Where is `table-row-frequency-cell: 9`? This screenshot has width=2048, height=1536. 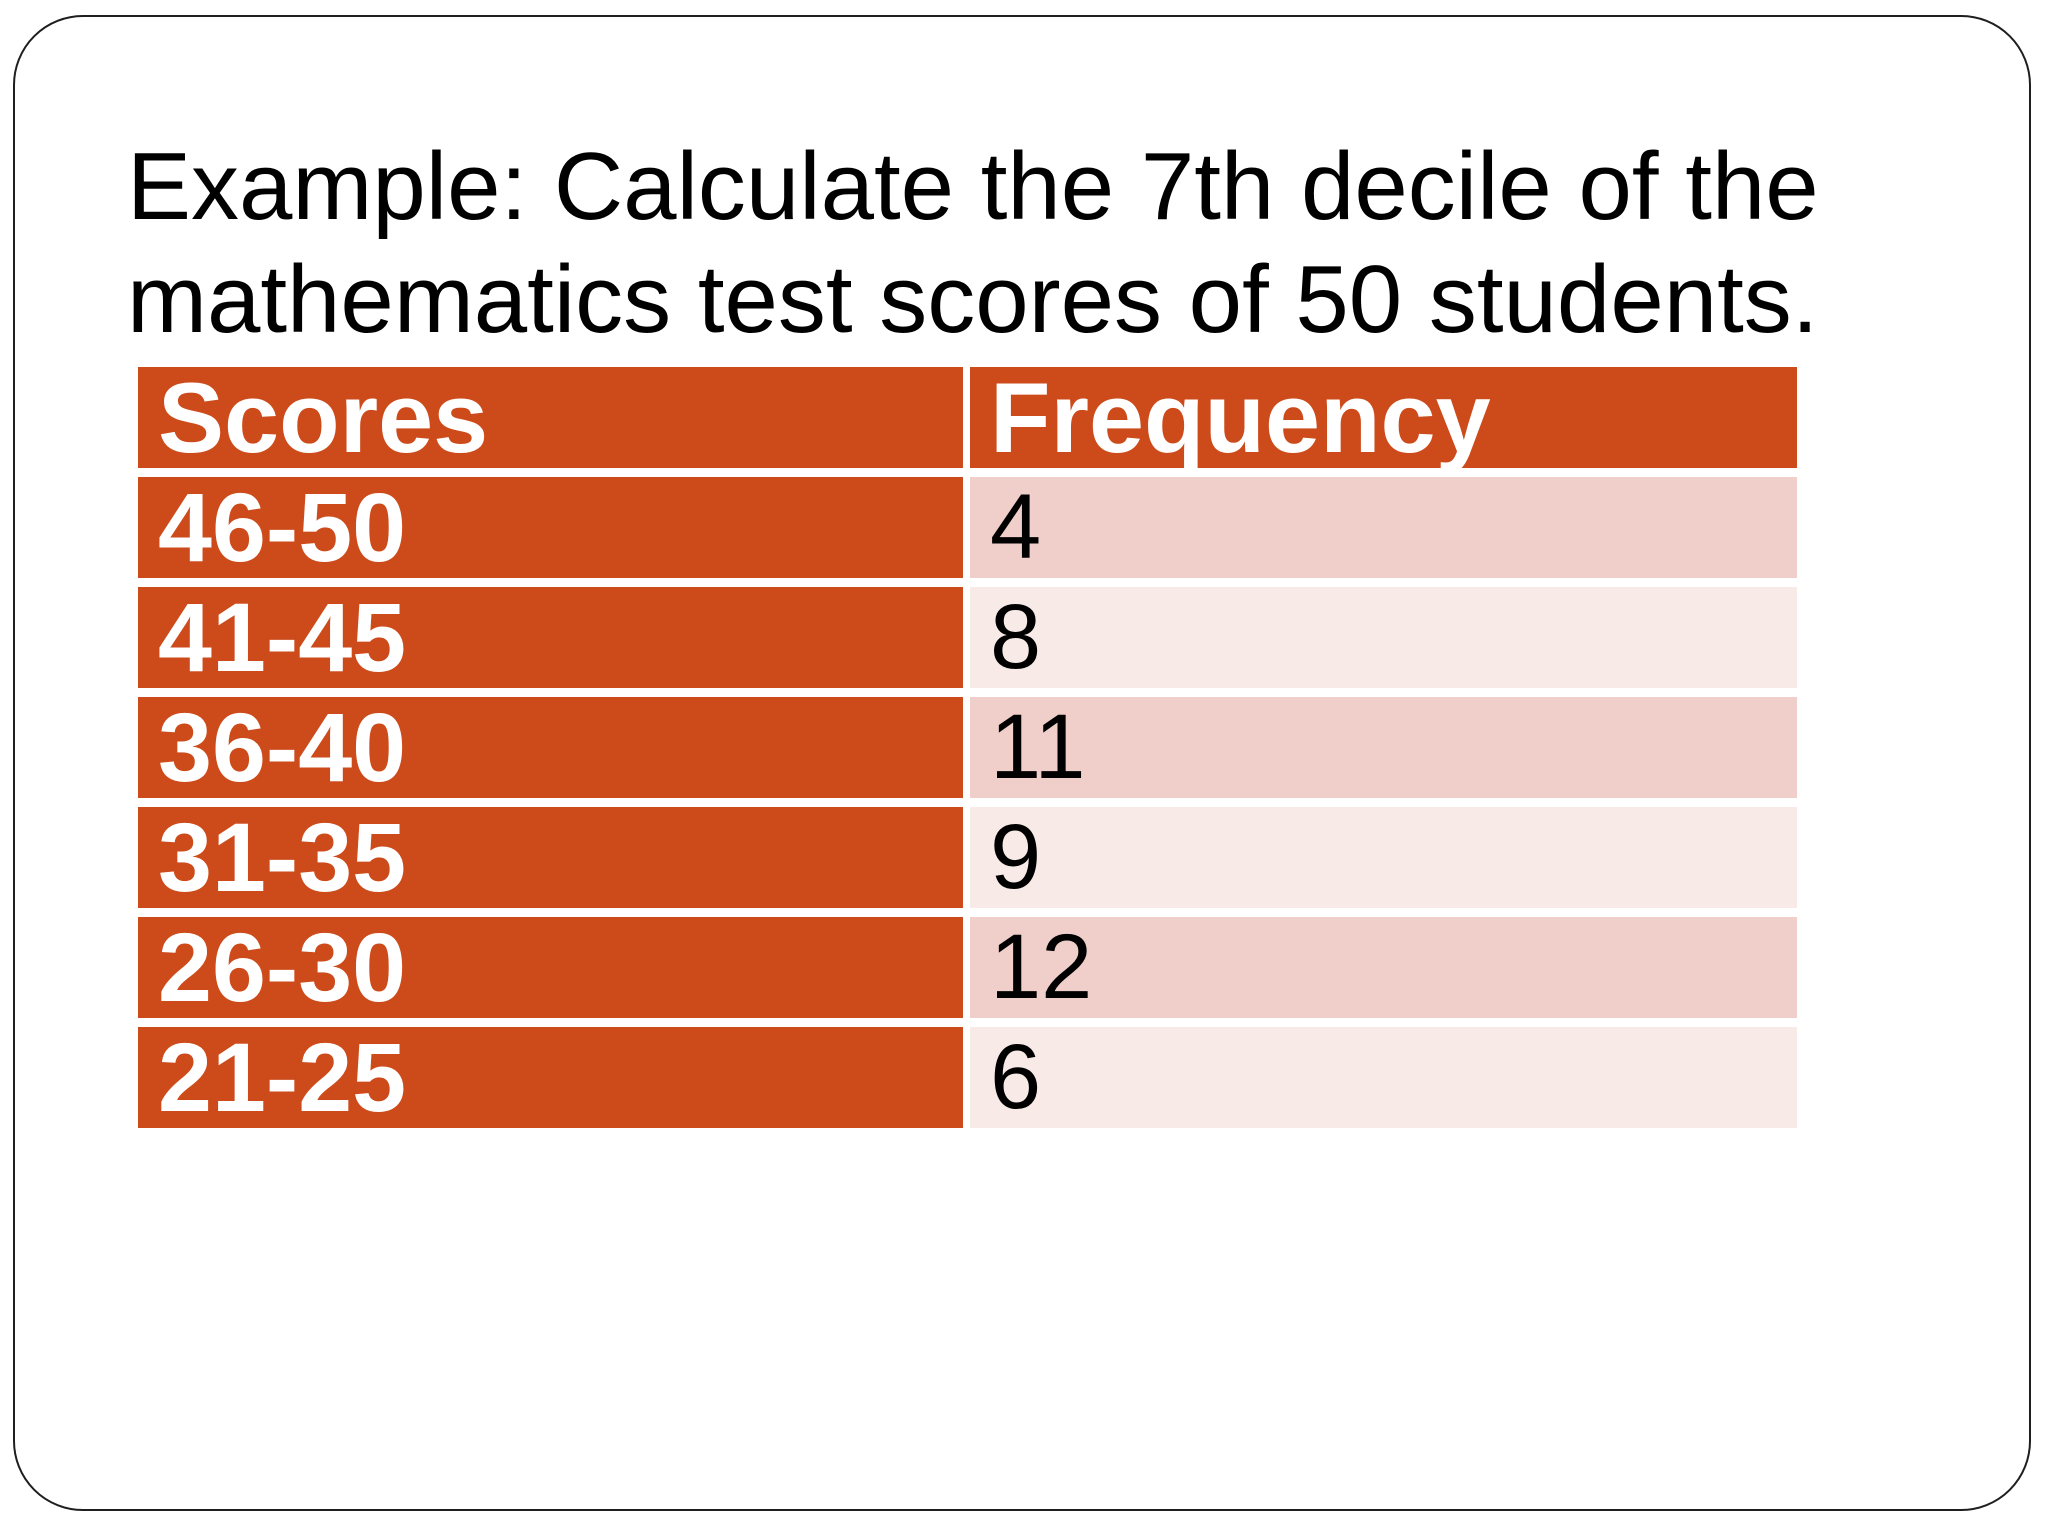
table-row-frequency-cell: 9 is located at coordinates (1383, 857).